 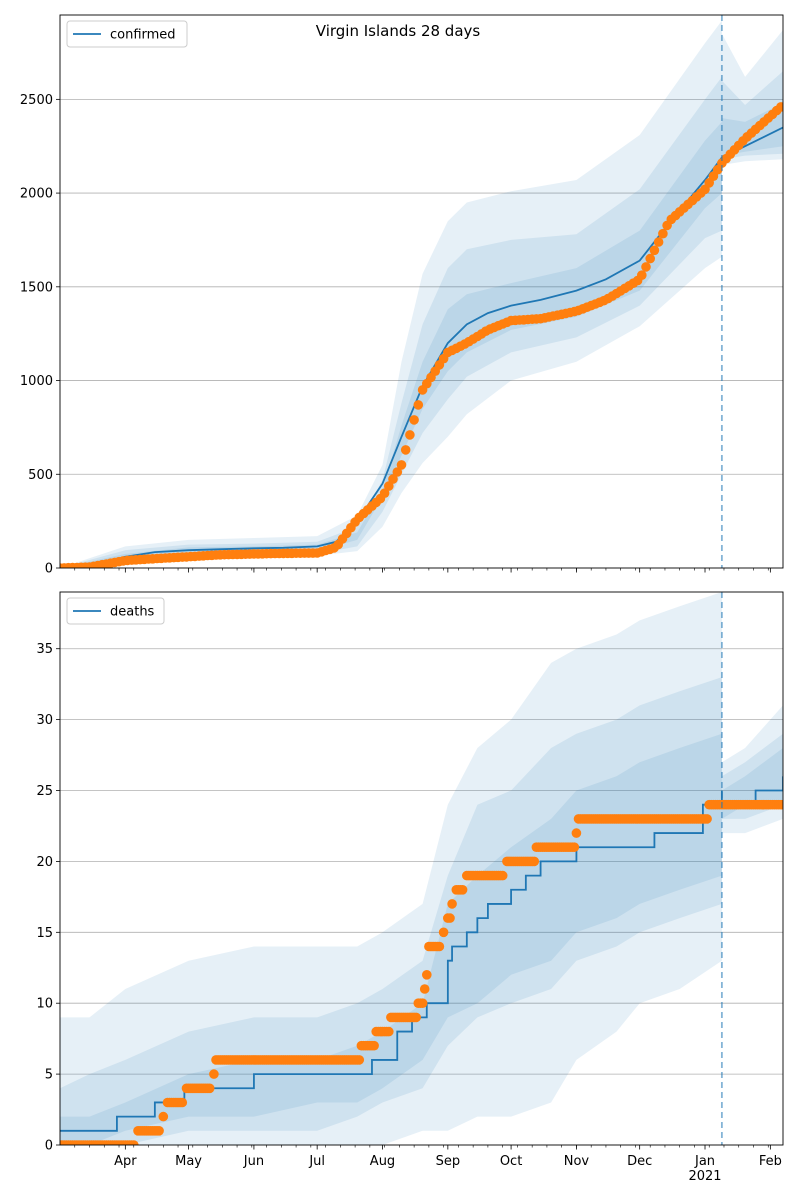 What do you see at coordinates (704, 1161) in the screenshot?
I see `x-tick-label: Jan` at bounding box center [704, 1161].